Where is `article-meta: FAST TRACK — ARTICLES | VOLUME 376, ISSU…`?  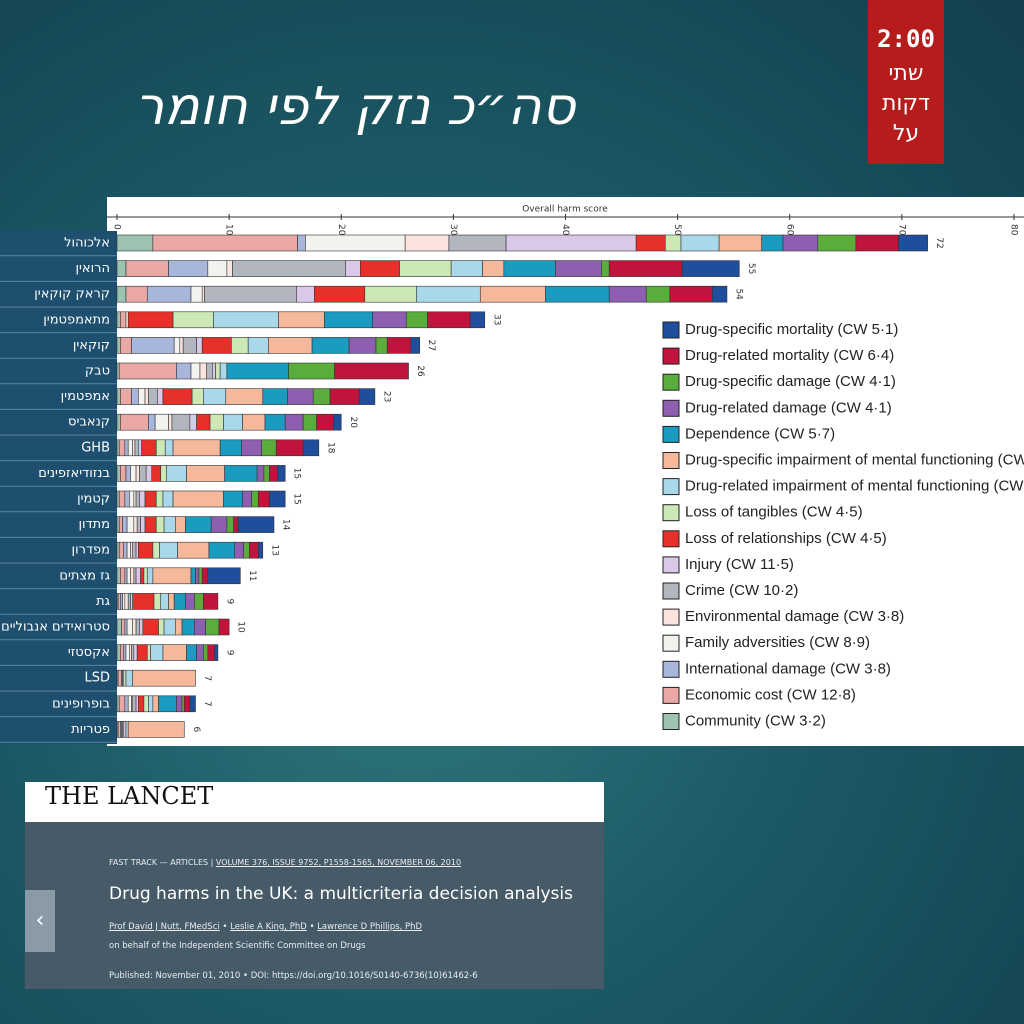
article-meta: FAST TRACK — ARTICLES | VOLUME 376, ISSU… is located at coordinates (285, 862).